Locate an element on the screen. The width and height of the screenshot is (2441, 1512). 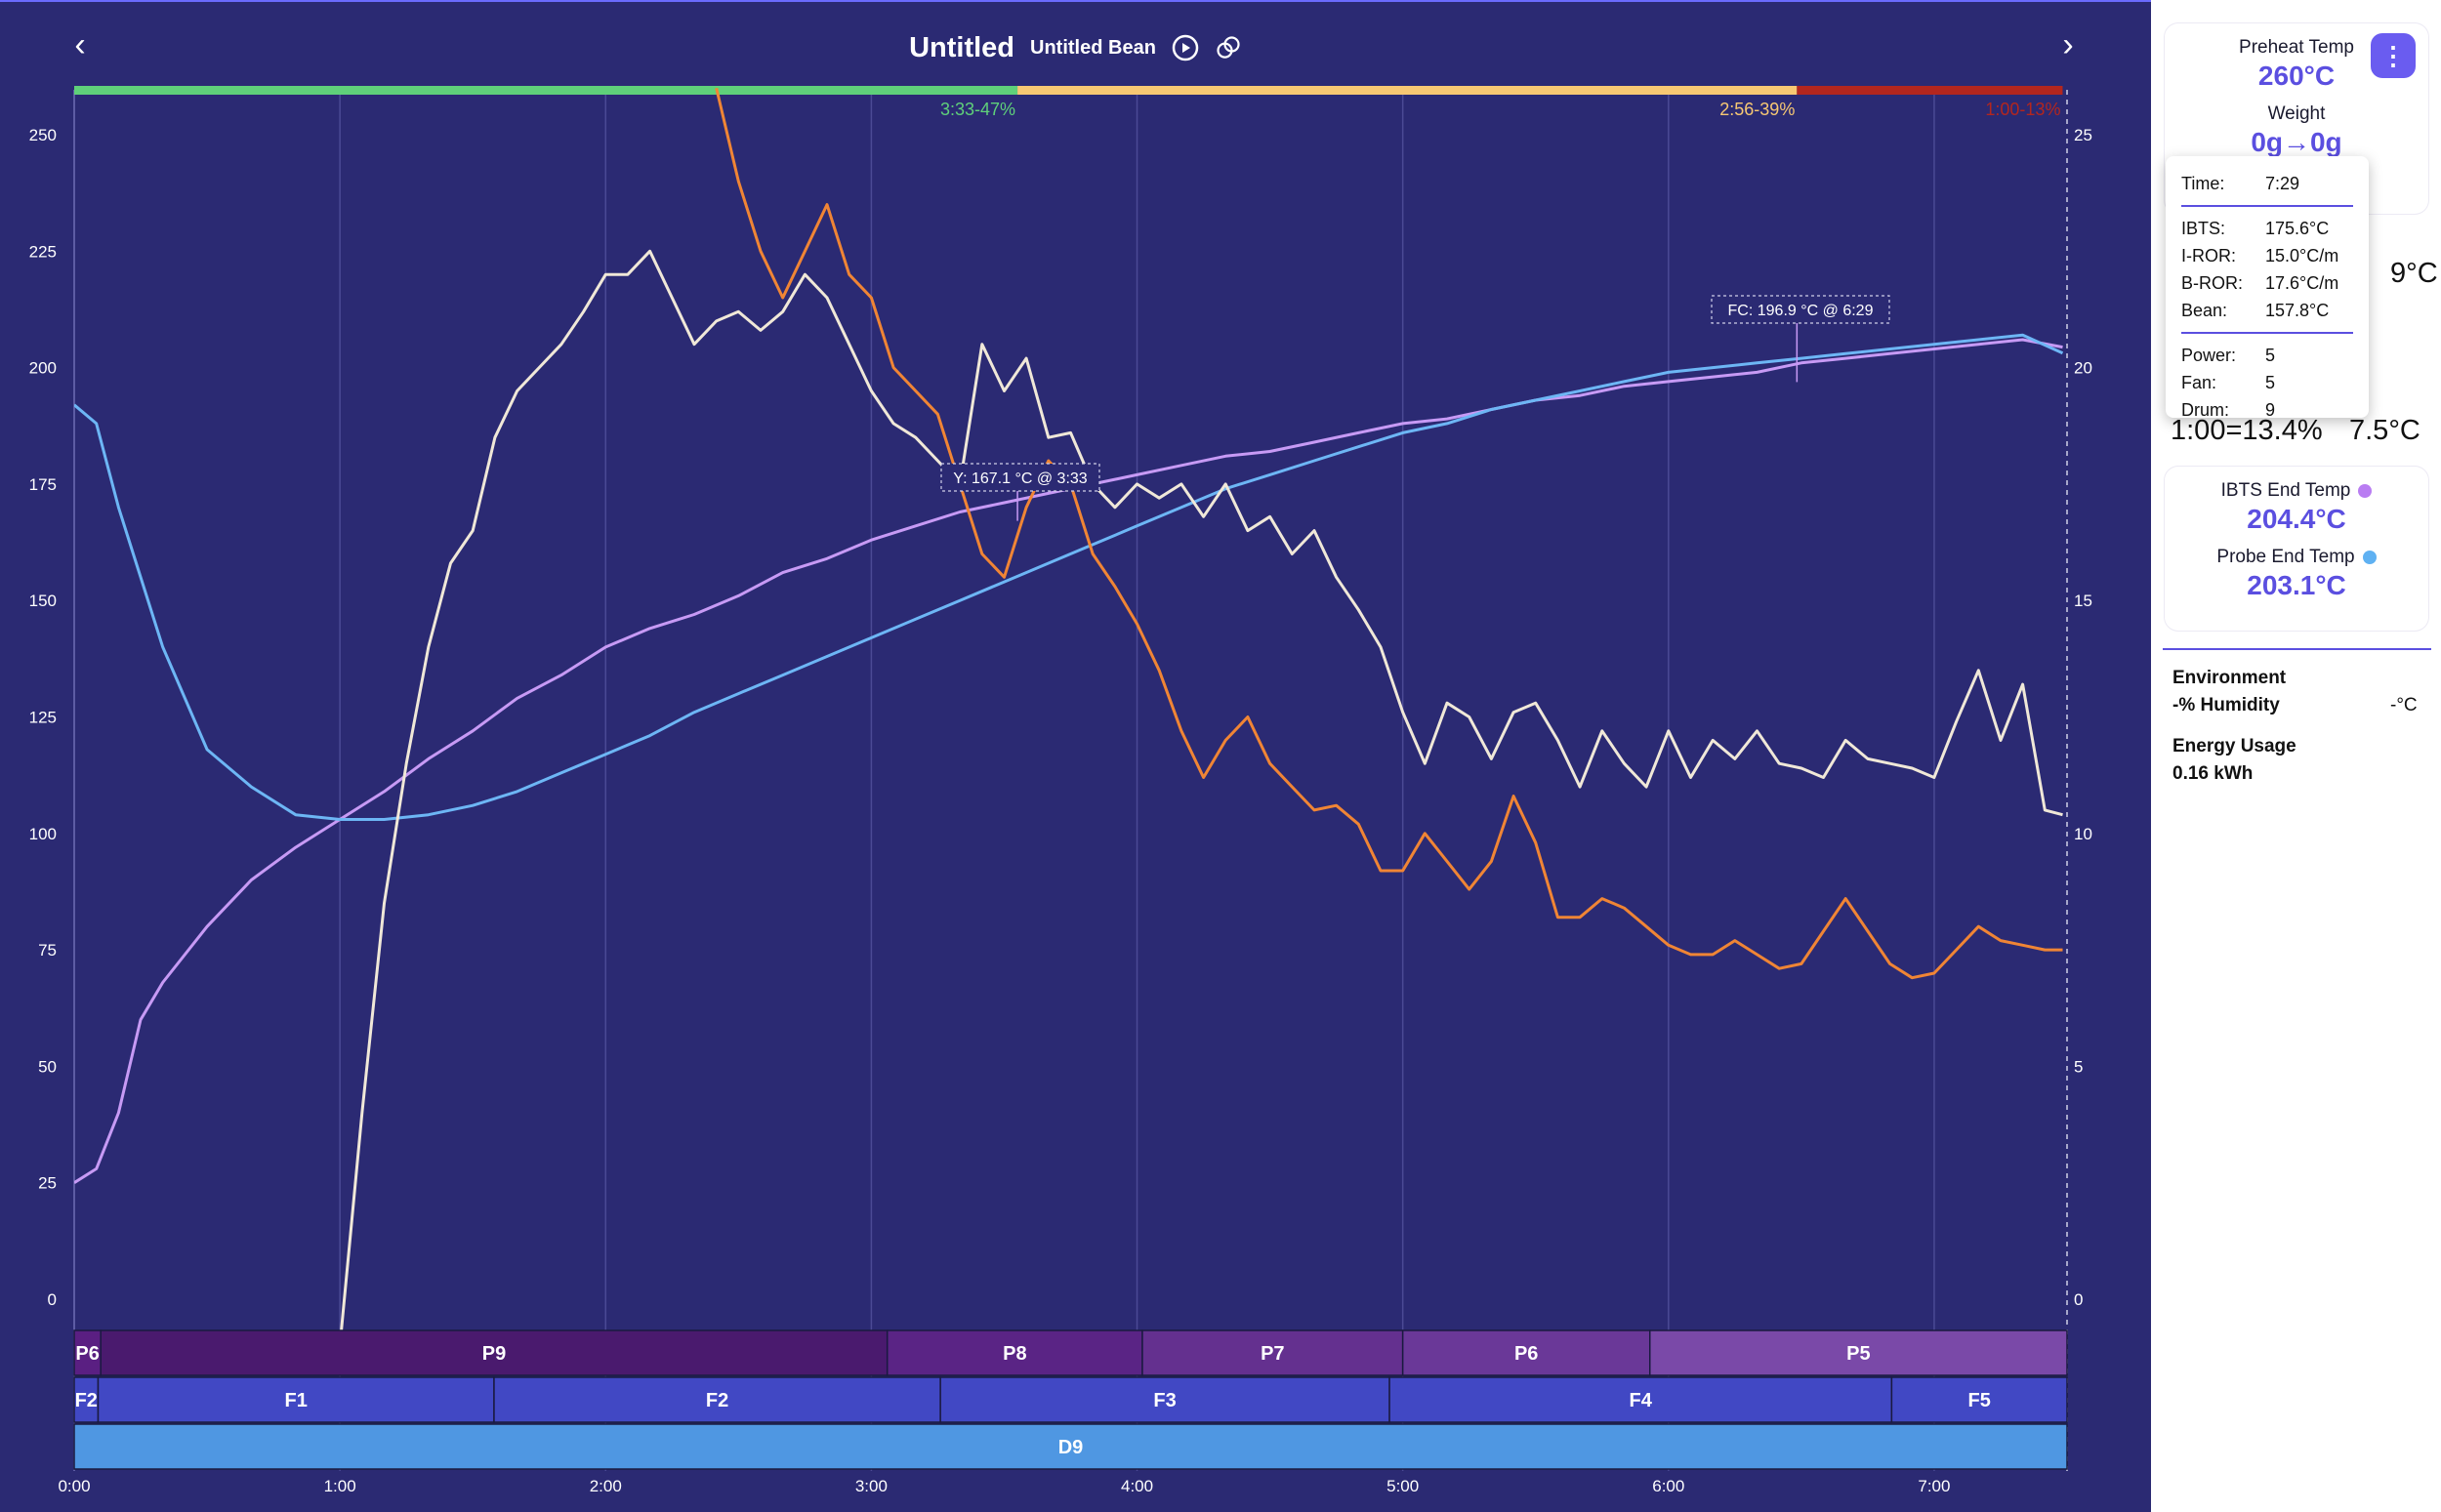
dtr-value: 1:00=13.4% is located at coordinates (2247, 430).